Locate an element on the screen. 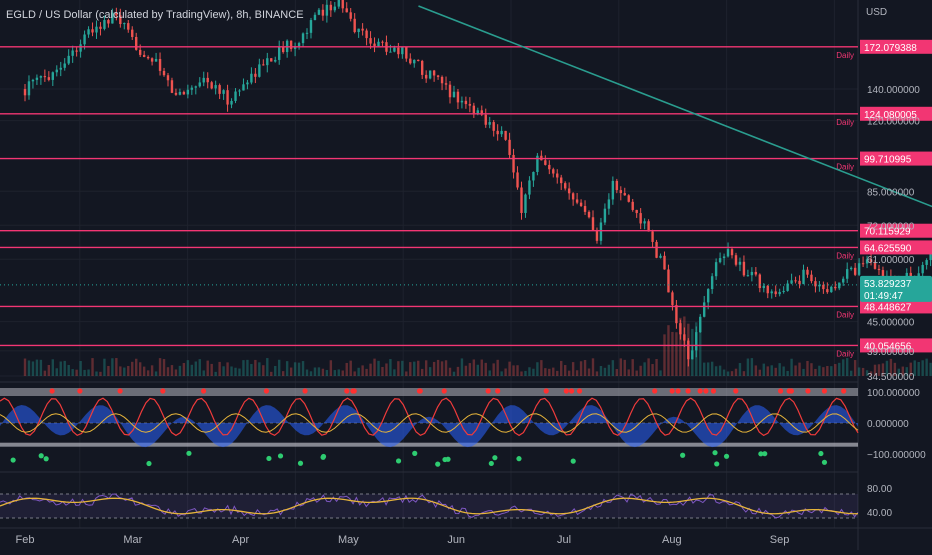 The image size is (932, 555). current-price-badge is located at coordinates (896, 288).